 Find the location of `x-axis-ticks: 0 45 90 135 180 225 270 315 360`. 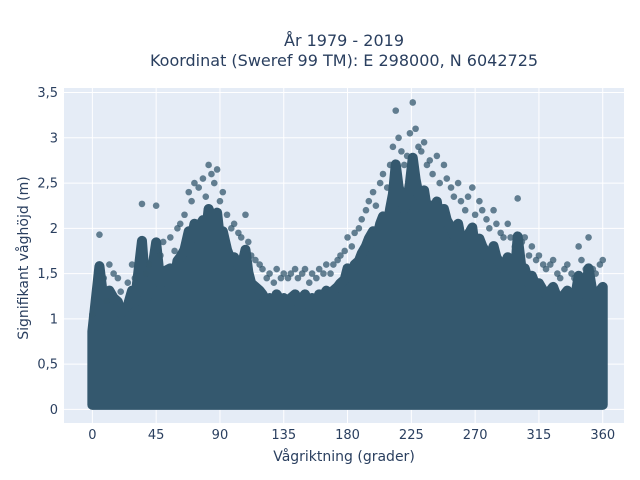

x-axis-ticks: 0 45 90 135 180 225 270 315 360 is located at coordinates (351, 435).